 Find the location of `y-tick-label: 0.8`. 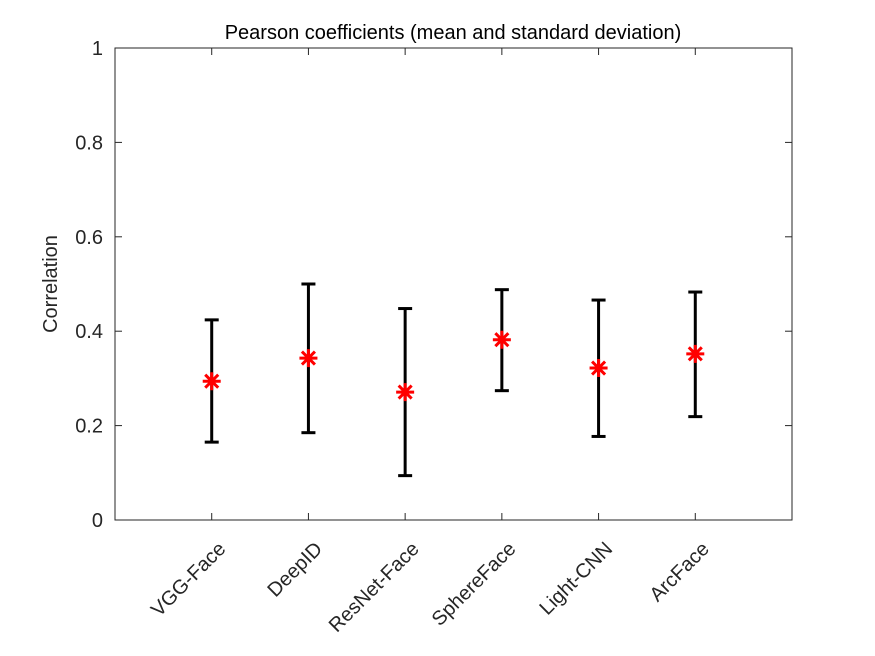

y-tick-label: 0.8 is located at coordinates (89, 143).